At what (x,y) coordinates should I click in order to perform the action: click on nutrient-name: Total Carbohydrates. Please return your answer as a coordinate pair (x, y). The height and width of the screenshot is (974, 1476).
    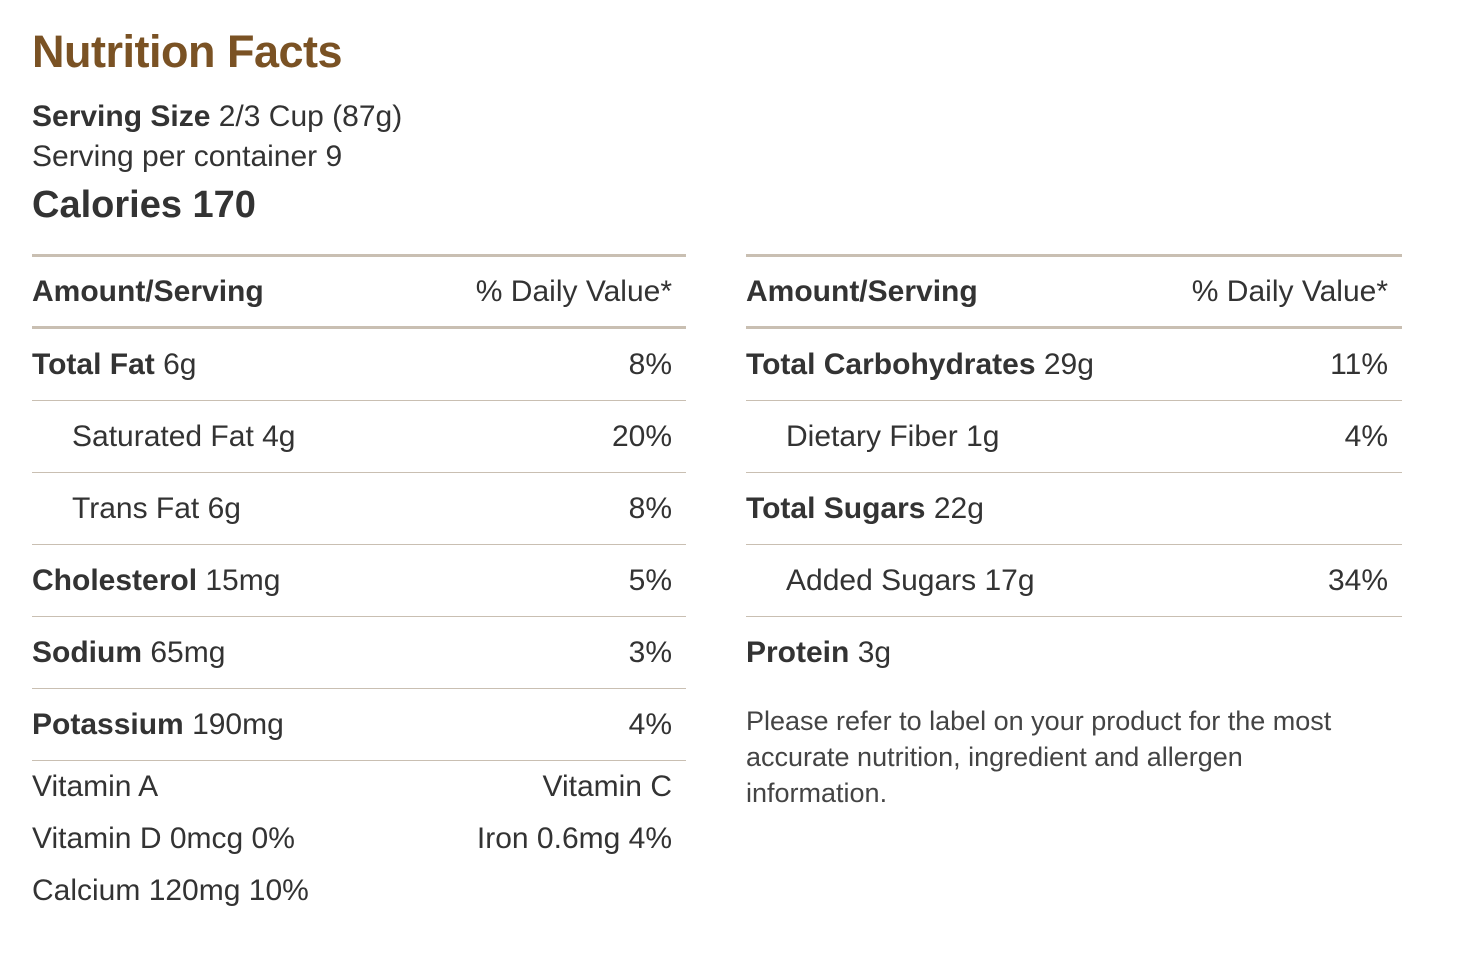
    Looking at the image, I should click on (891, 364).